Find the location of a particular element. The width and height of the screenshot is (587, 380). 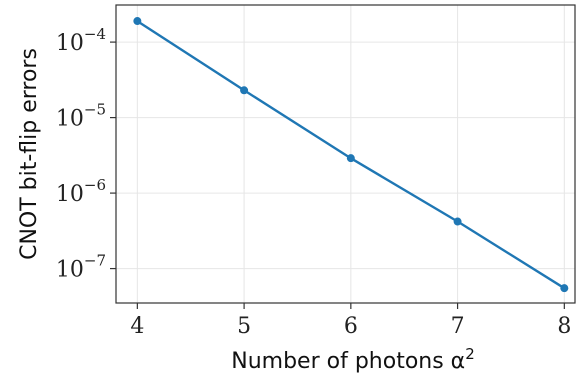

x-tick-label: 6 is located at coordinates (351, 326).